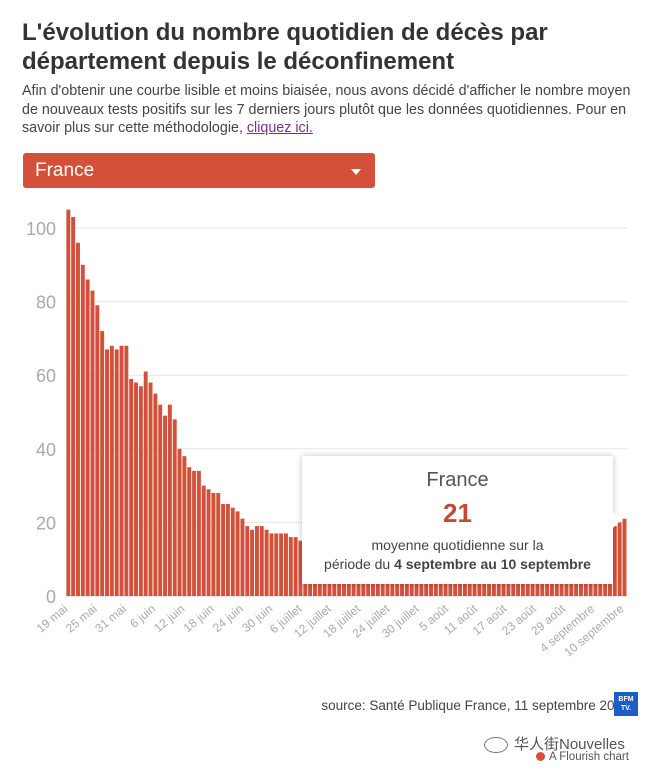 This screenshot has height=771, width=660. I want to click on tooltip-period-prefix: période du, so click(359, 564).